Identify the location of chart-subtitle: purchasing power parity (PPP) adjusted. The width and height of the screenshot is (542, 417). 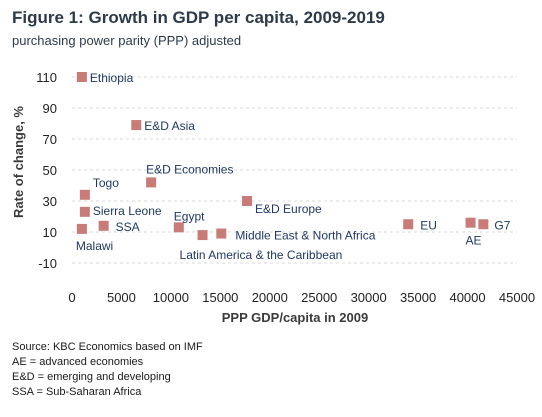
(127, 40).